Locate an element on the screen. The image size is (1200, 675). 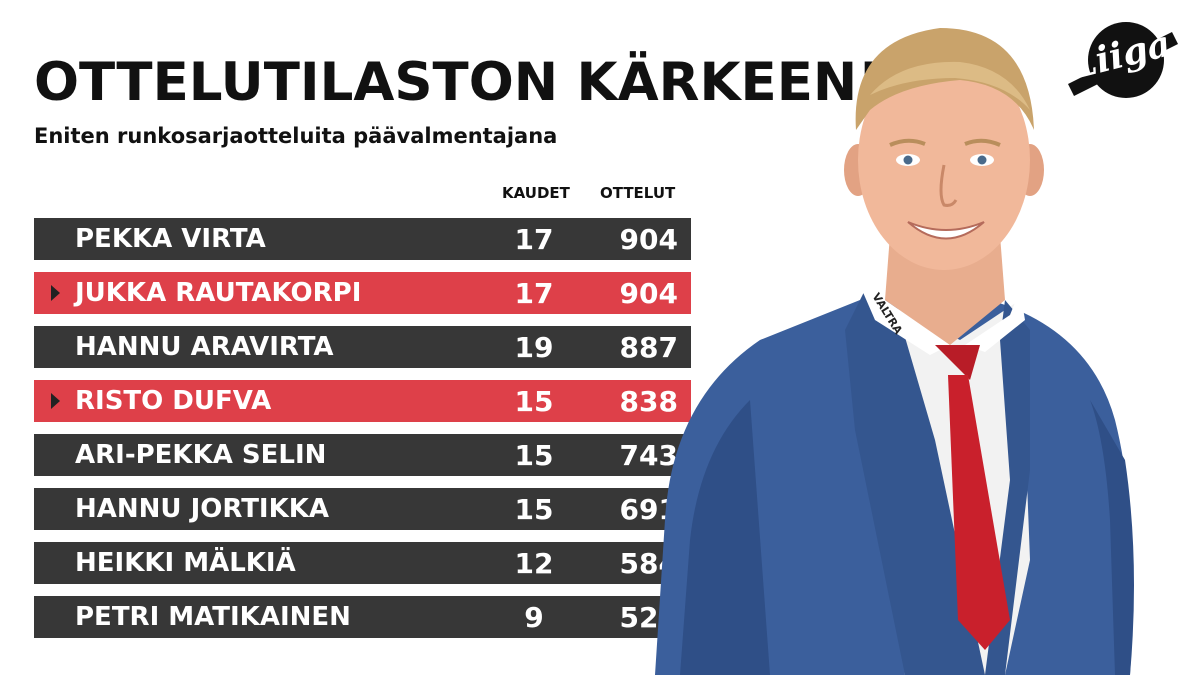
seasons-value: 9 is located at coordinates (534, 617).